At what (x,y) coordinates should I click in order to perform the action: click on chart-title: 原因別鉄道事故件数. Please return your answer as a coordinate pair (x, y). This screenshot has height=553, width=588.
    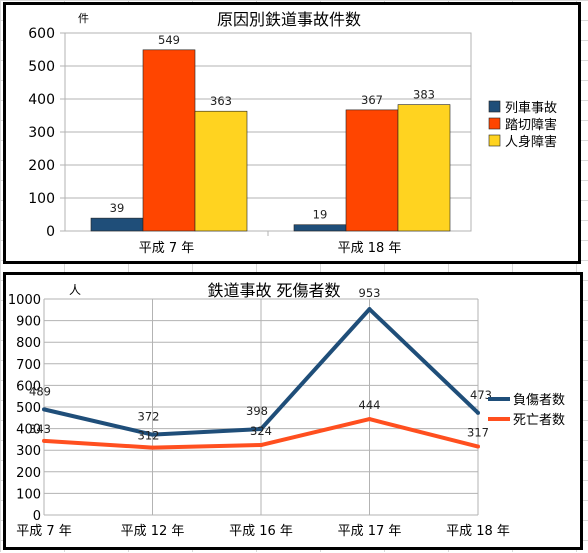
    Looking at the image, I should click on (289, 19).